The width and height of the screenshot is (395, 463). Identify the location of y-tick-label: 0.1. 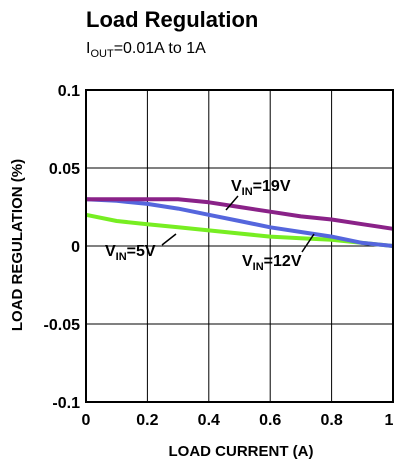
(69, 91).